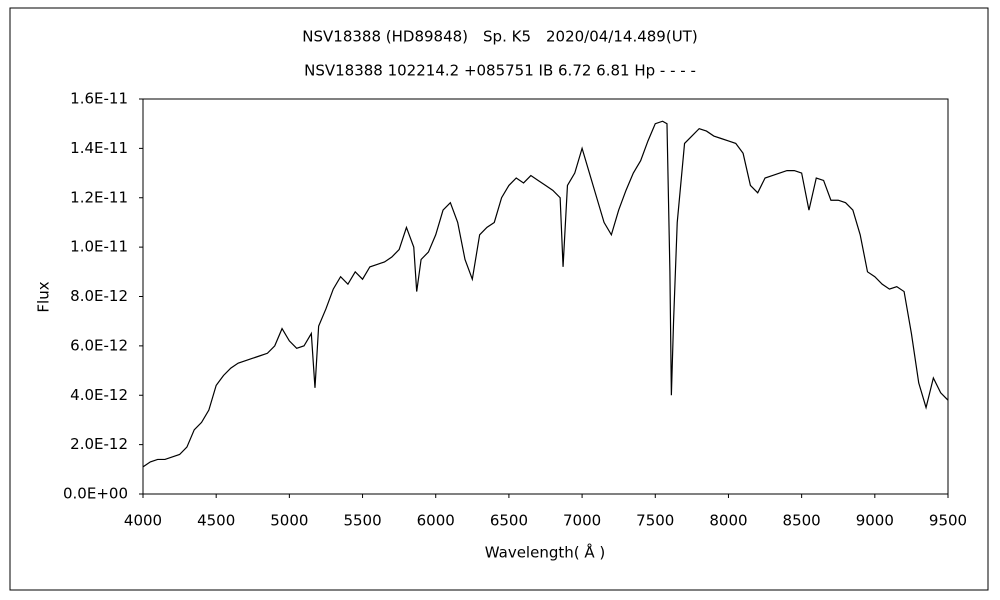 Image resolution: width=1000 pixels, height=600 pixels. What do you see at coordinates (802, 521) in the screenshot?
I see `x-tick-label: 8500` at bounding box center [802, 521].